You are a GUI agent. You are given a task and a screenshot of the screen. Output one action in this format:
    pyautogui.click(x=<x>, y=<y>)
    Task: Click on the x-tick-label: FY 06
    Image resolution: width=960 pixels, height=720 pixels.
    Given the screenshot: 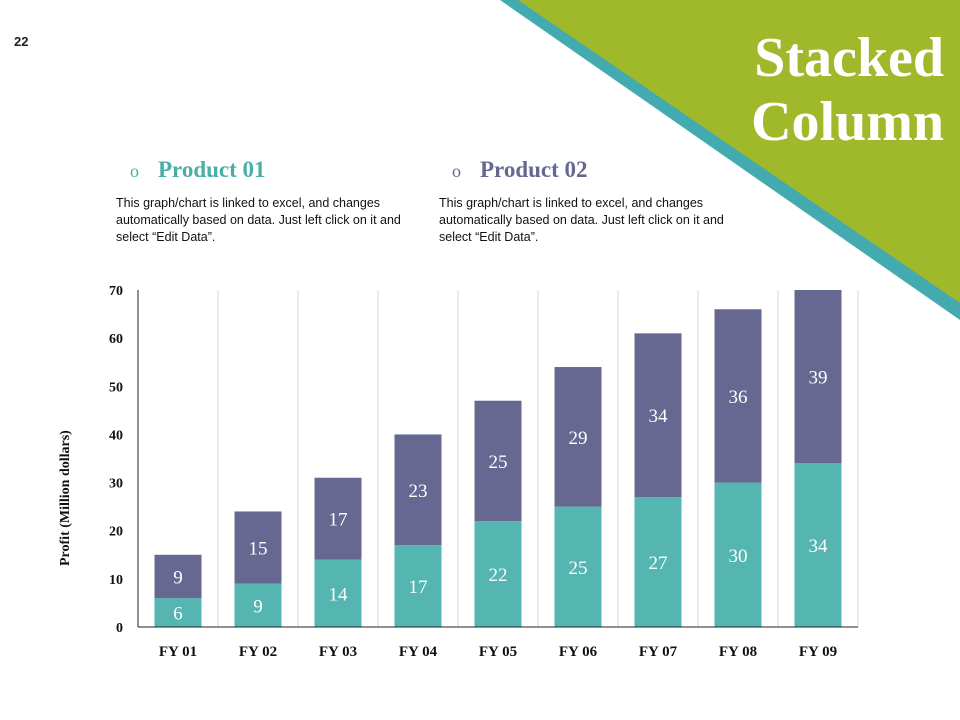 What is the action you would take?
    pyautogui.click(x=578, y=652)
    